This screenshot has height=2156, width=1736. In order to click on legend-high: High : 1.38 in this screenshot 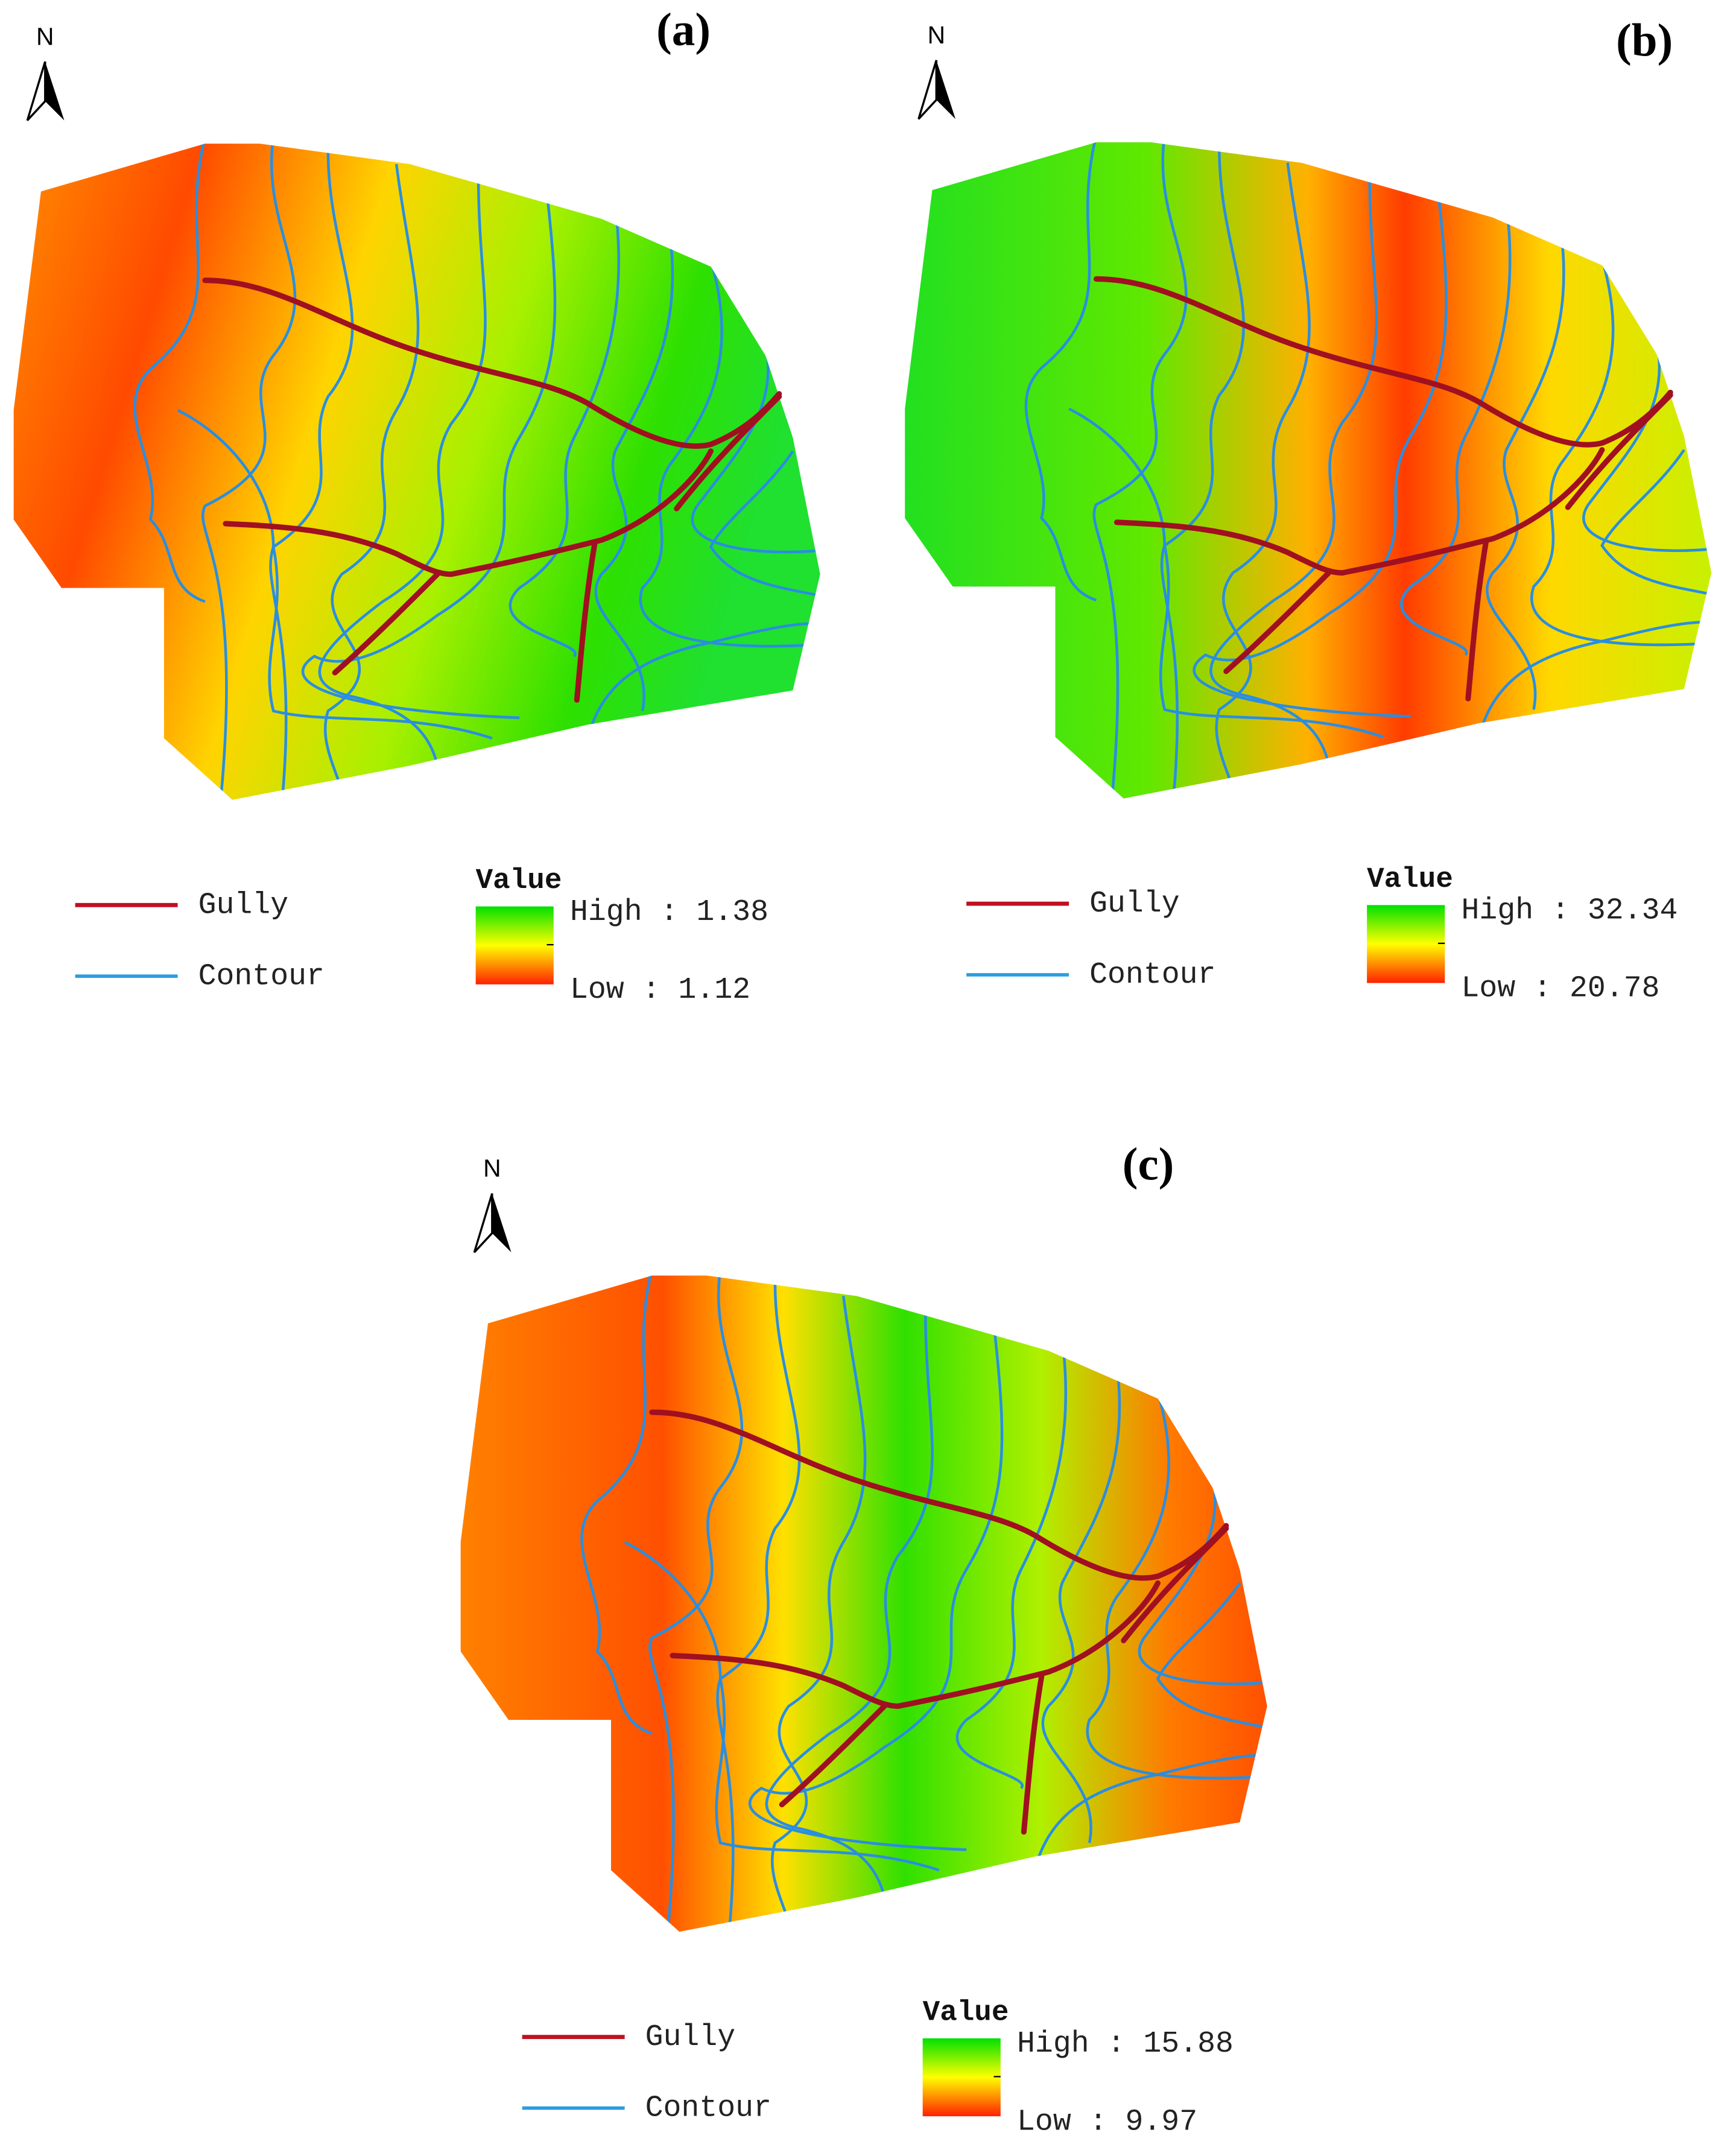, I will do `click(669, 912)`.